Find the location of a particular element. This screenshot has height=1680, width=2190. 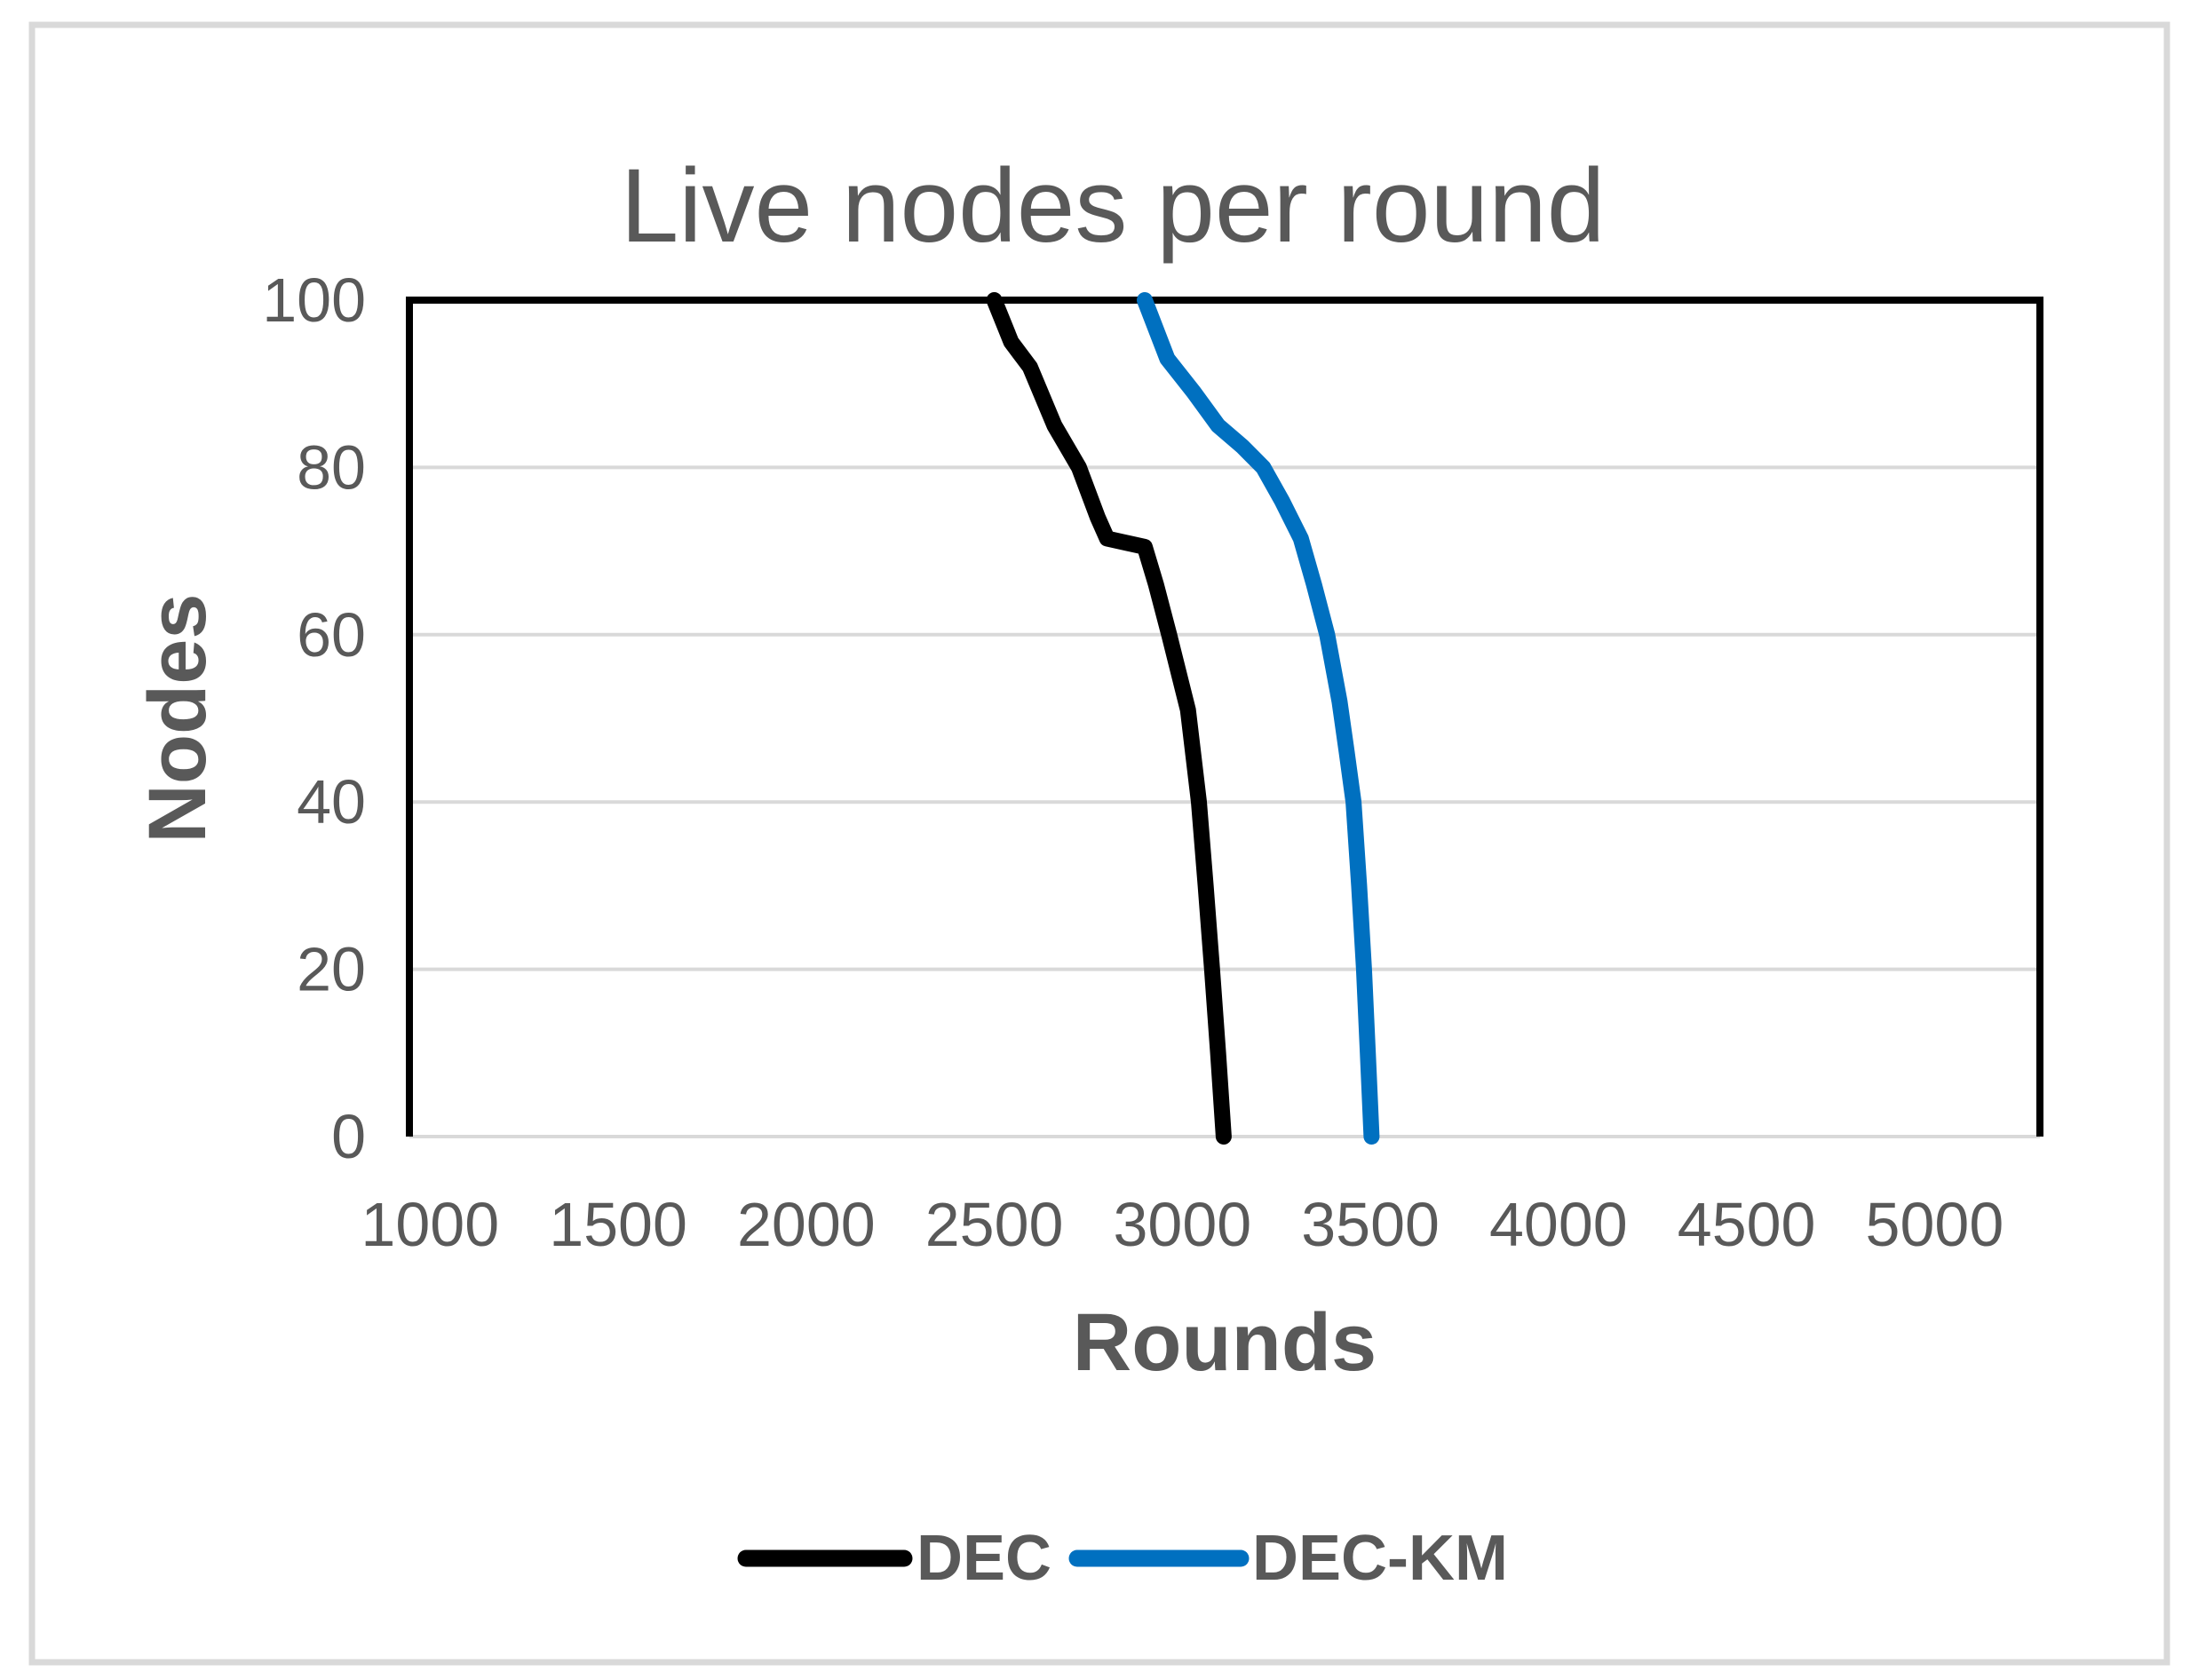

legend-label-dec: DEC is located at coordinates (983, 1558).